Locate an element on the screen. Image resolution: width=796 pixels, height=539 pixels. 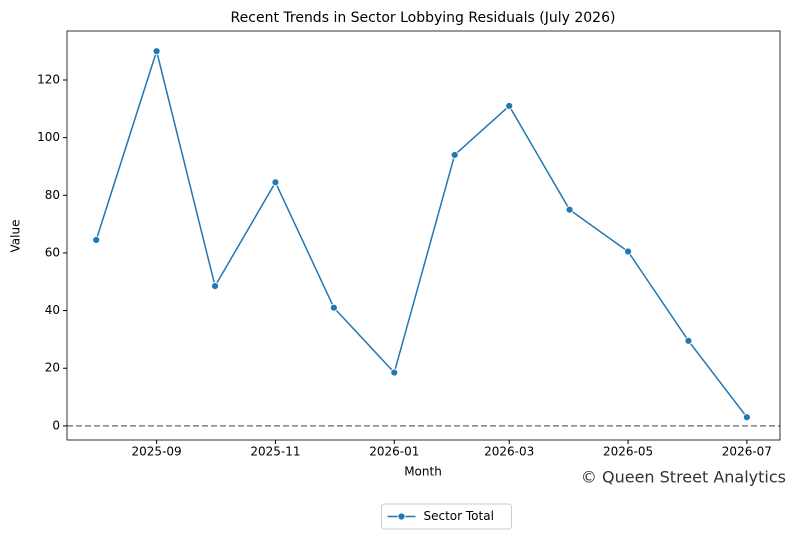
y-tick-label: 20 is located at coordinates (52, 368).